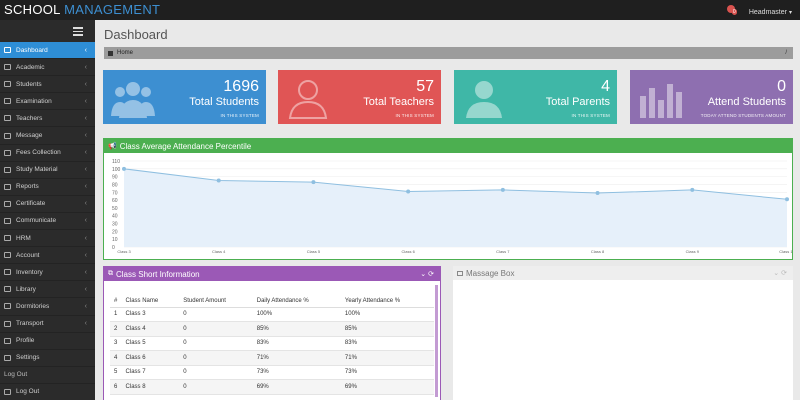 Image resolution: width=800 pixels, height=400 pixels. I want to click on sidebar-item-label: Study Material, so click(37, 170).